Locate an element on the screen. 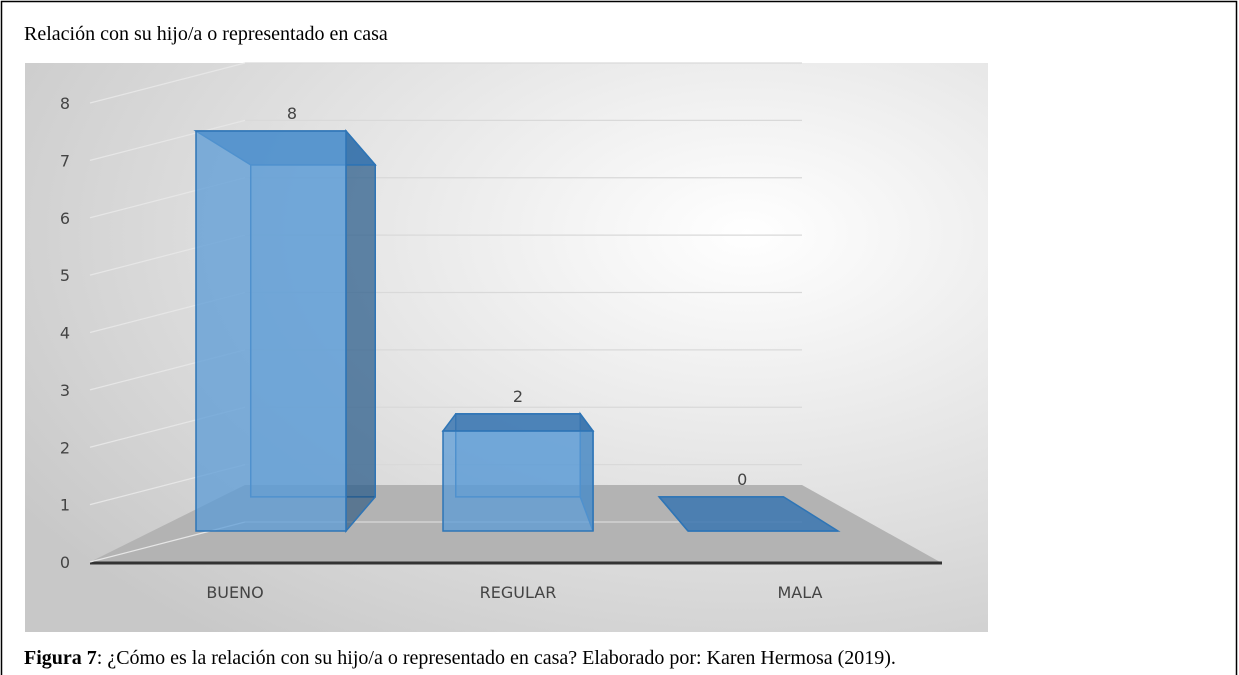 Image resolution: width=1239 pixels, height=675 pixels. y-tick-label: 6 is located at coordinates (65, 218).